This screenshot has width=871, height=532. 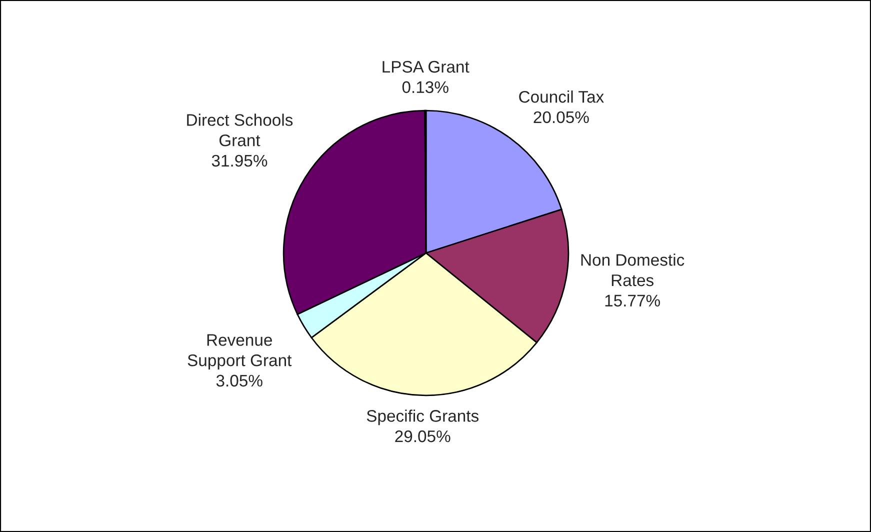 What do you see at coordinates (422, 418) in the screenshot?
I see `slice-label: Specific Grants` at bounding box center [422, 418].